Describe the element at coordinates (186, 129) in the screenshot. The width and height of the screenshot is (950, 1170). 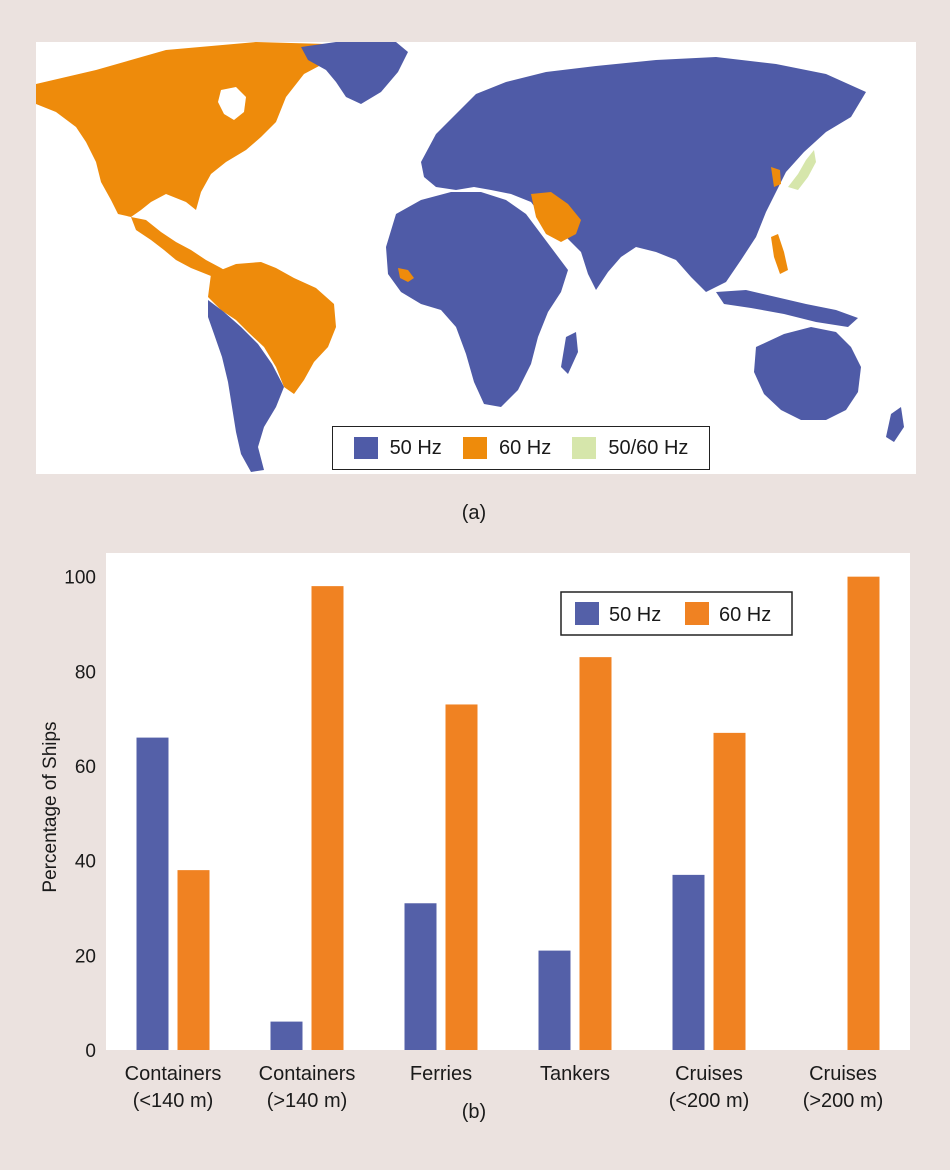
I see `region-north-america` at that location.